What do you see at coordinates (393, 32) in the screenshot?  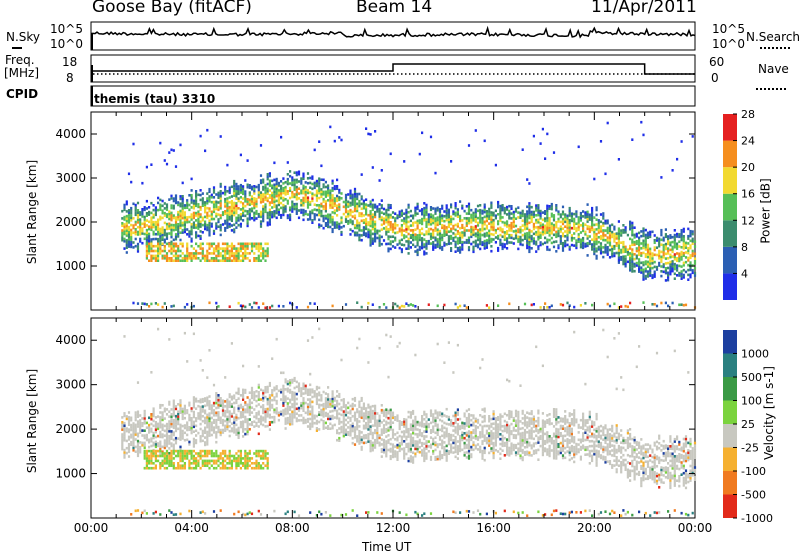 I see `noise-sky-line` at bounding box center [393, 32].